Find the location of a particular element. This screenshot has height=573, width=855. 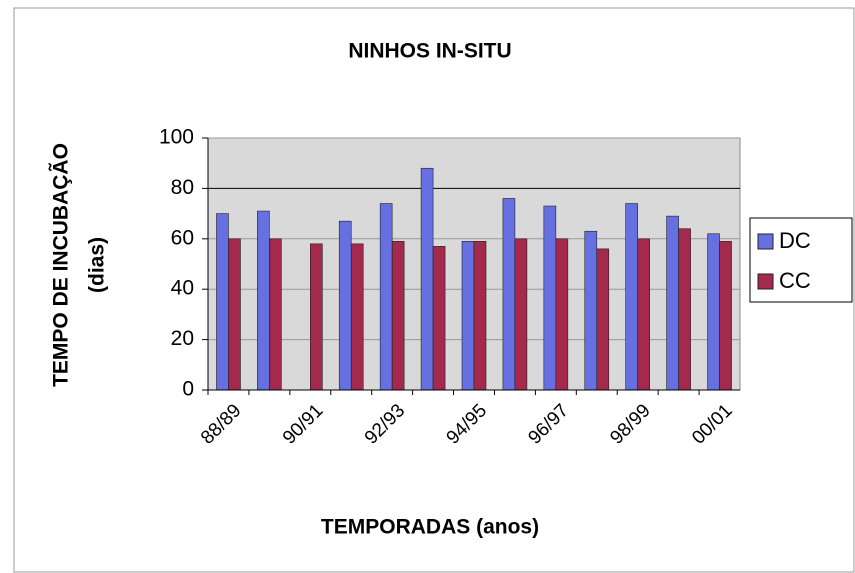

chart-title: NINHOS IN-SITU is located at coordinates (429, 51).